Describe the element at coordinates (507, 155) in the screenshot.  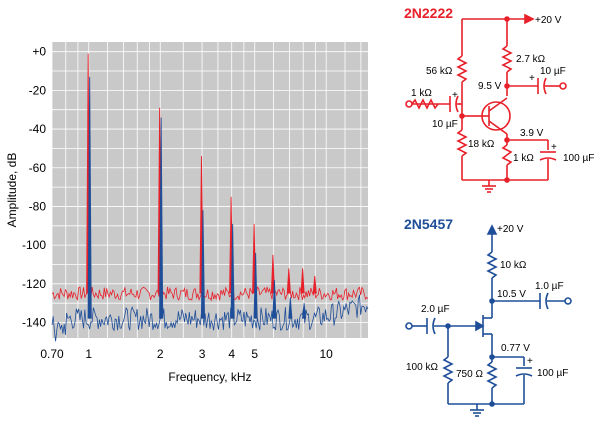
I see `resistor-1k-emitter` at that location.